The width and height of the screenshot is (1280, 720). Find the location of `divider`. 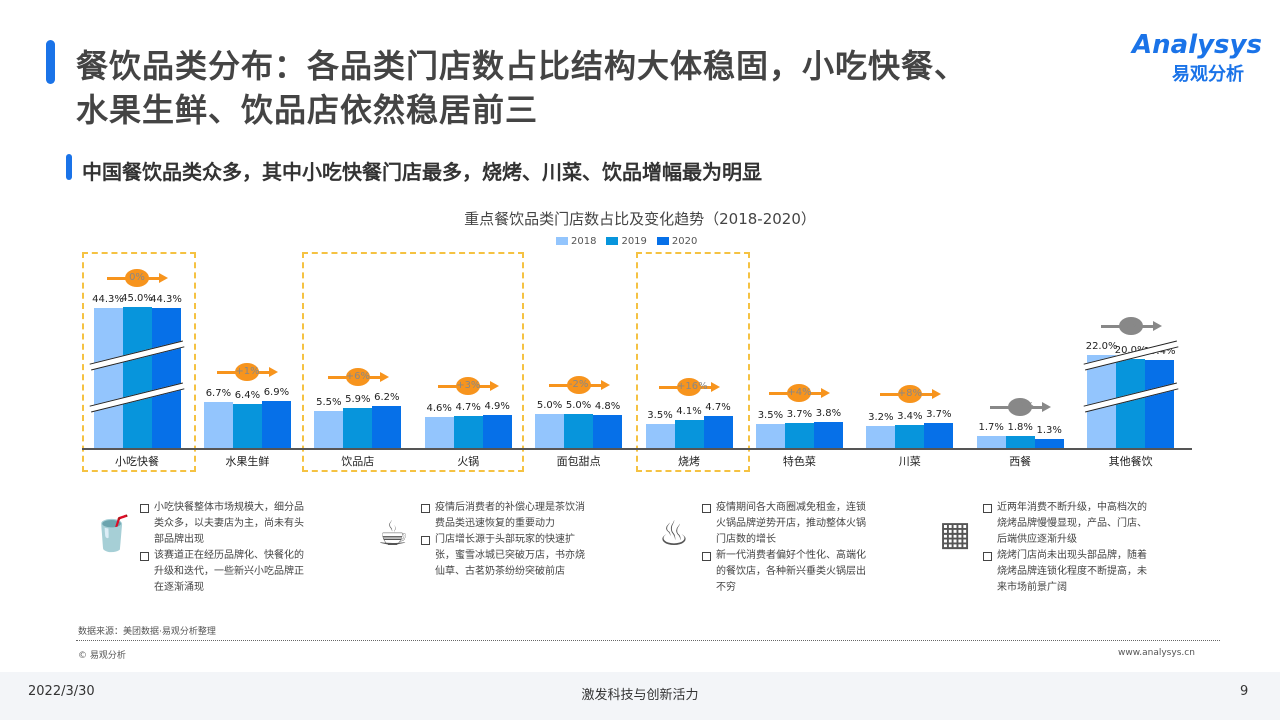

divider is located at coordinates (648, 640).